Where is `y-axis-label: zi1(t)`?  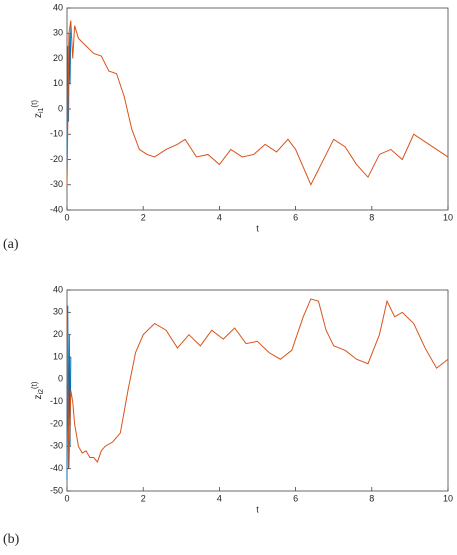
y-axis-label: zi1(t) is located at coordinates (37, 109).